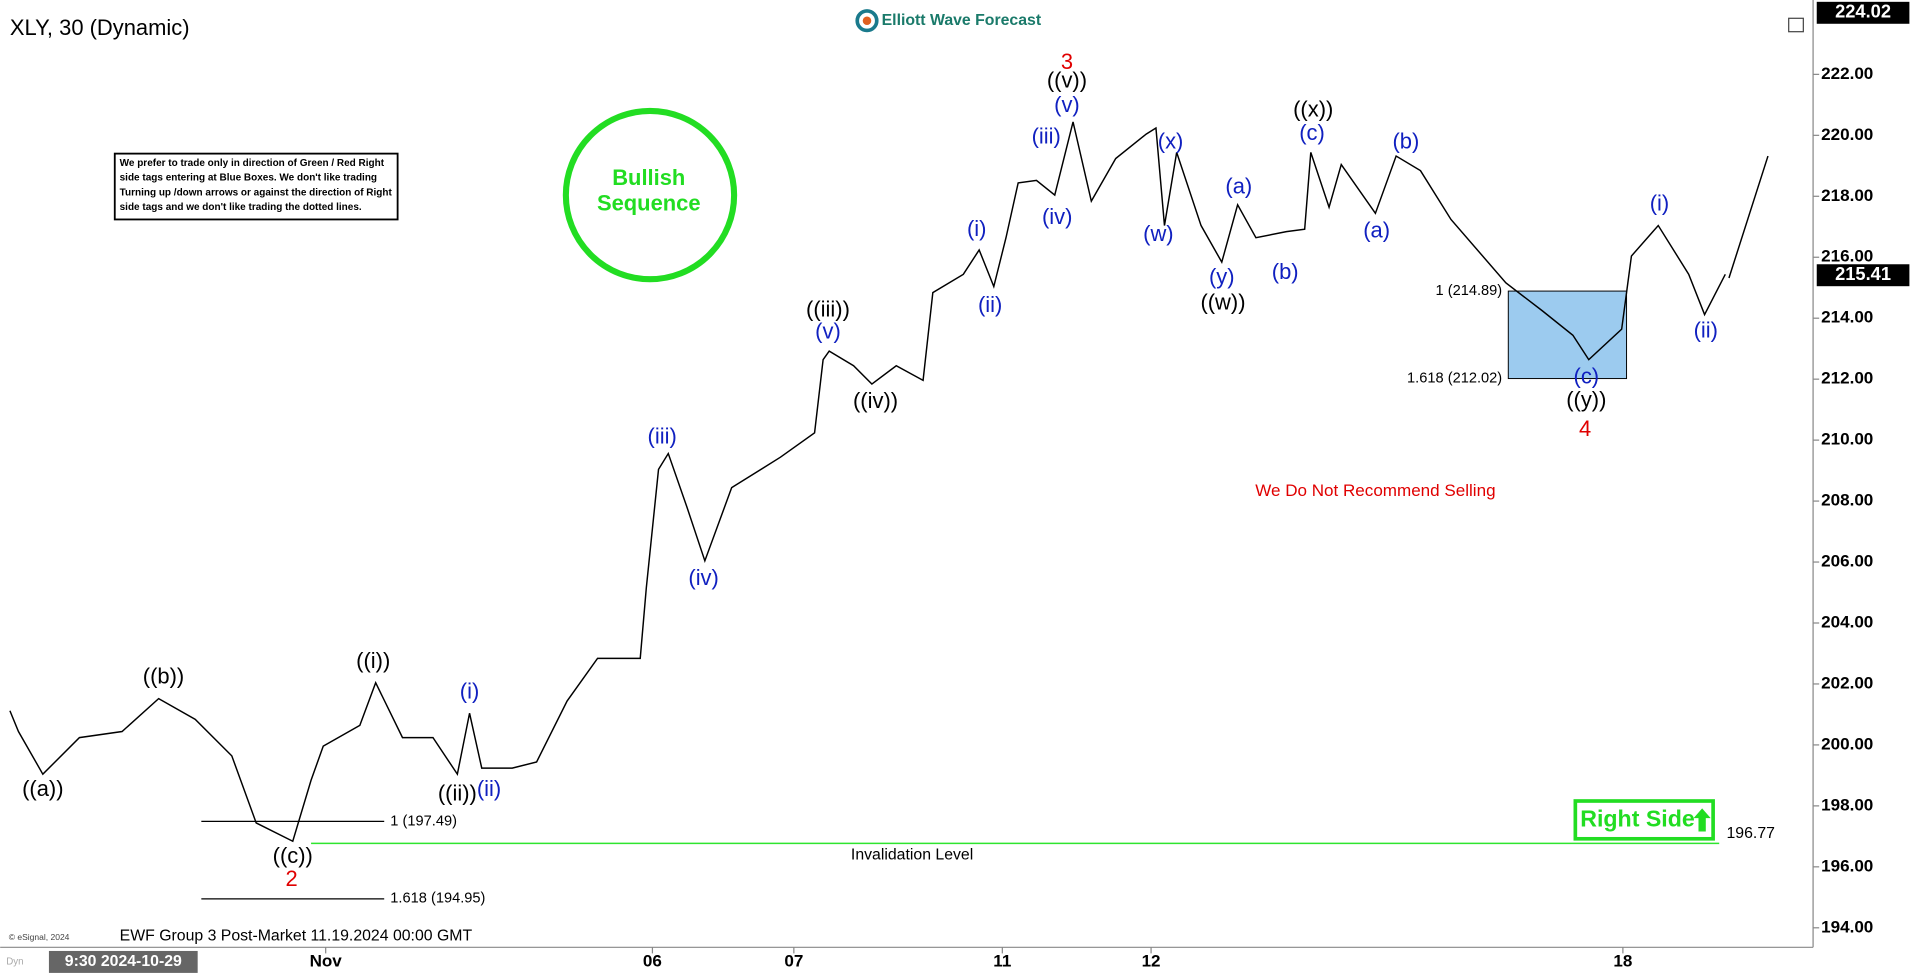 This screenshot has height=979, width=1912. What do you see at coordinates (1796, 25) in the screenshot?
I see `window-icon` at bounding box center [1796, 25].